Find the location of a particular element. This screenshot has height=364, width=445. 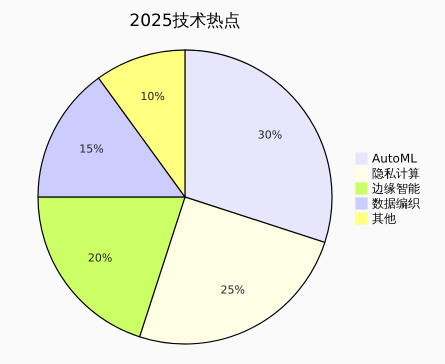

data-label: 20% is located at coordinates (100, 258).